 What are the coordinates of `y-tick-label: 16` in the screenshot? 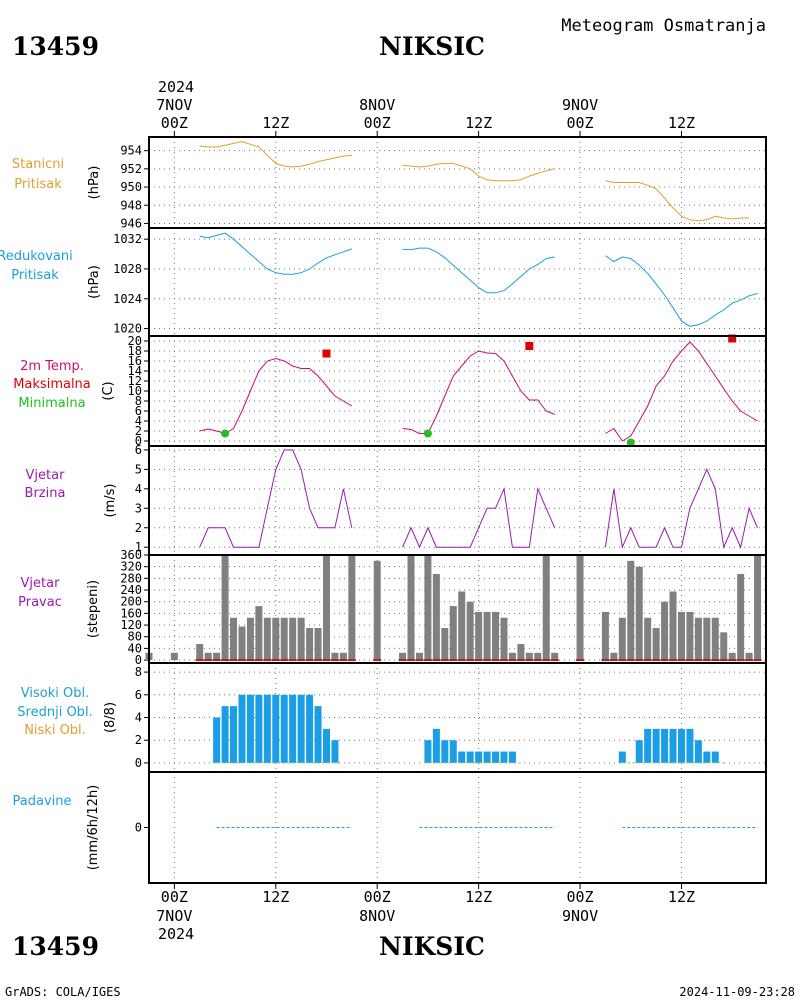 It's located at (135, 361).